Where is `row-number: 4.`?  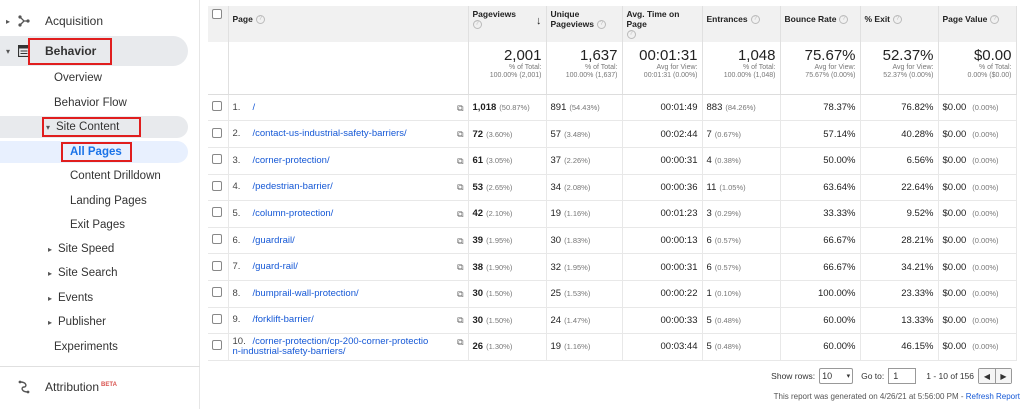 row-number: 4. is located at coordinates (236, 187).